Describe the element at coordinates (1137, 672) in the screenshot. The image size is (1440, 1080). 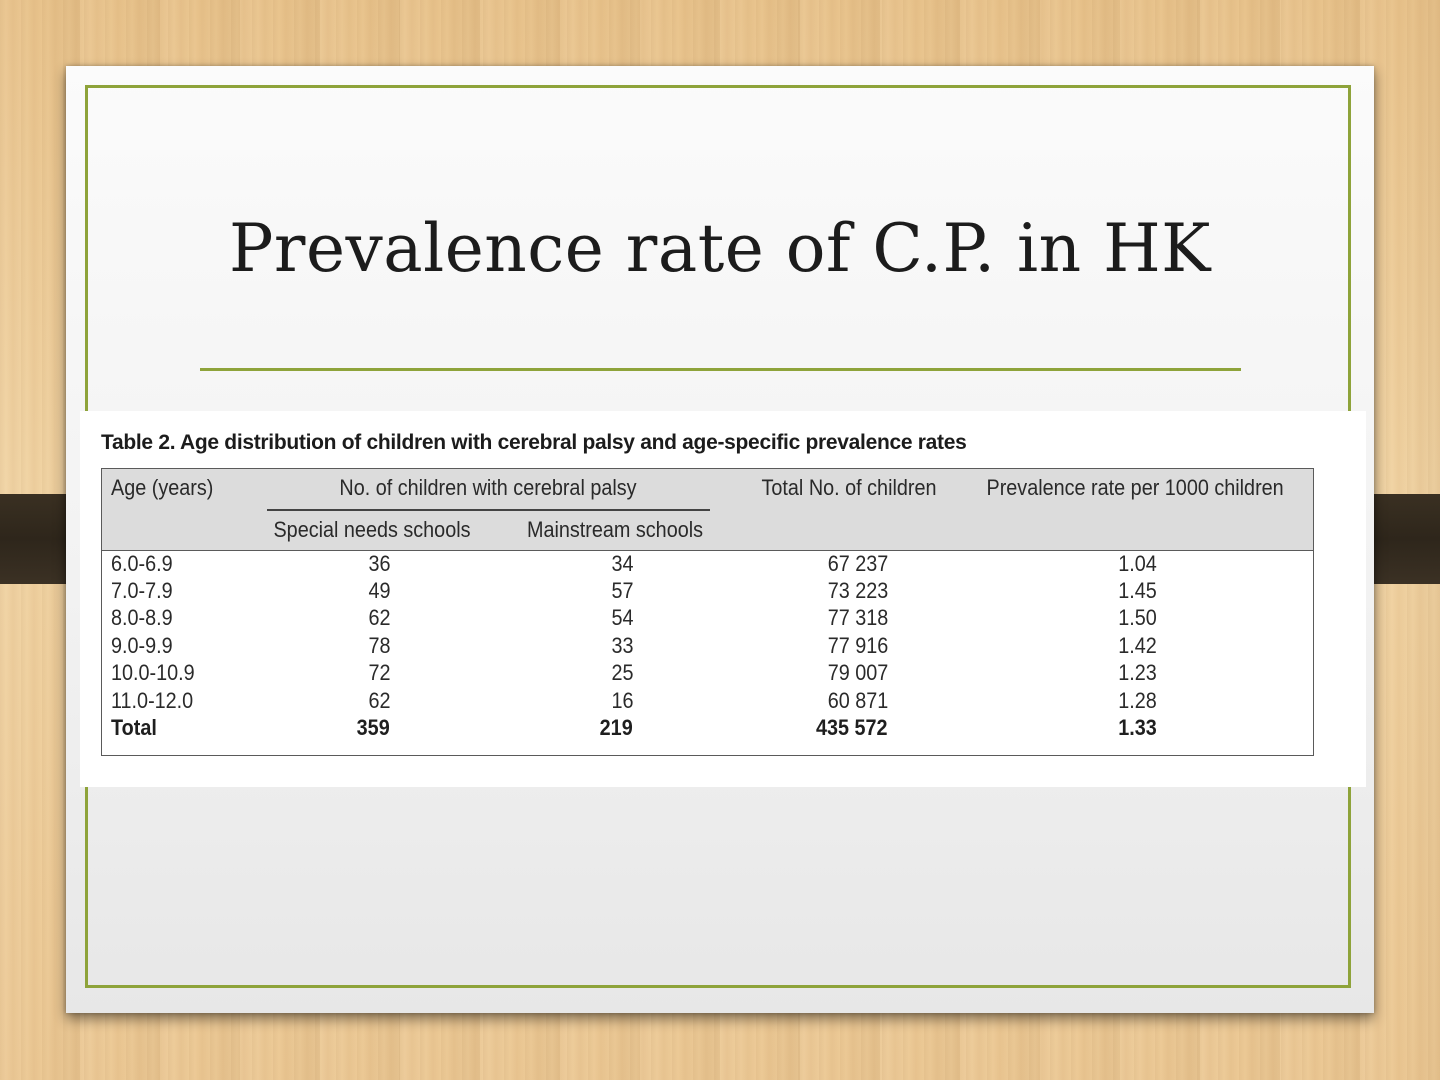
I see `cell-rate: 1.23` at that location.